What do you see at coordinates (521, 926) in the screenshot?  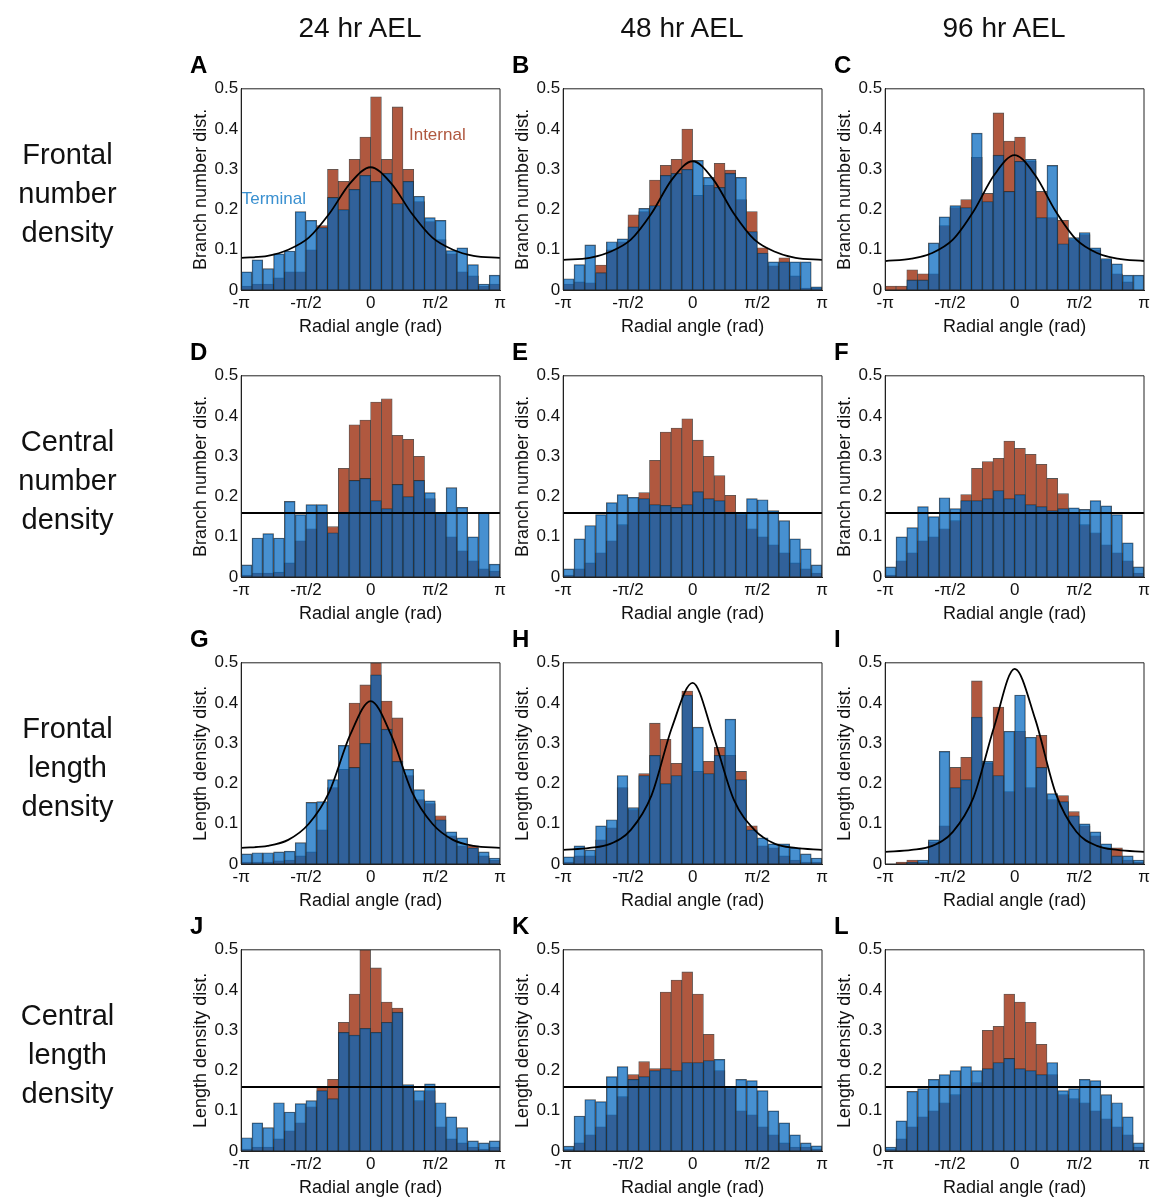 I see `chart-title: K` at bounding box center [521, 926].